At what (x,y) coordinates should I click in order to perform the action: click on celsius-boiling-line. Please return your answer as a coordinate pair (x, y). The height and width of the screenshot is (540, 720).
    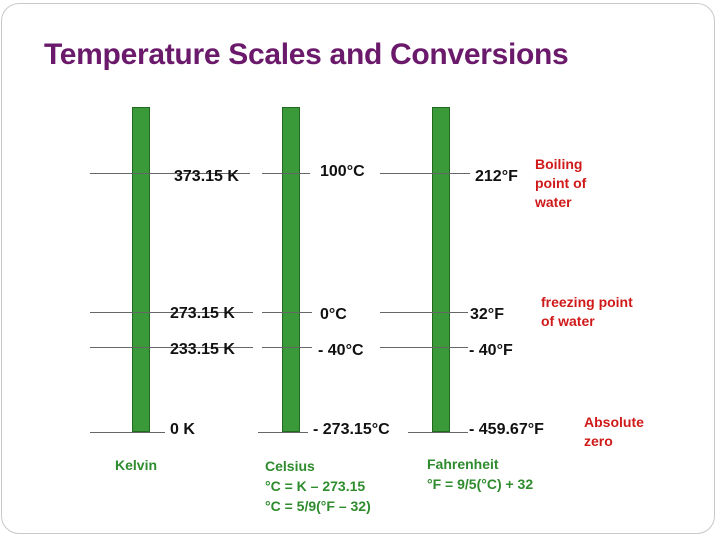
    Looking at the image, I should click on (286, 173).